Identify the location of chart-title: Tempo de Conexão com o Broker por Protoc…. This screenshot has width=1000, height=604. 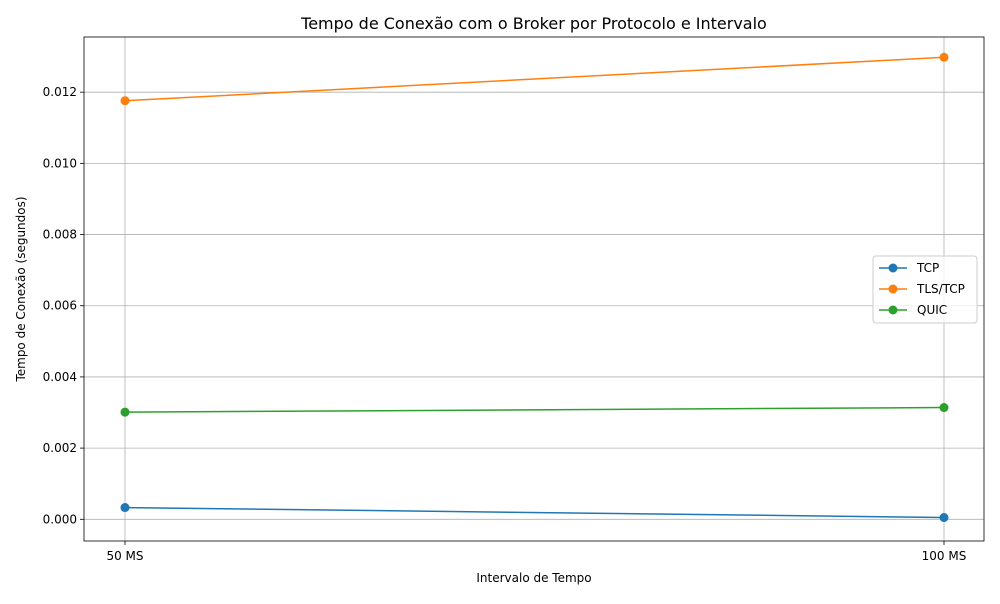
(533, 23).